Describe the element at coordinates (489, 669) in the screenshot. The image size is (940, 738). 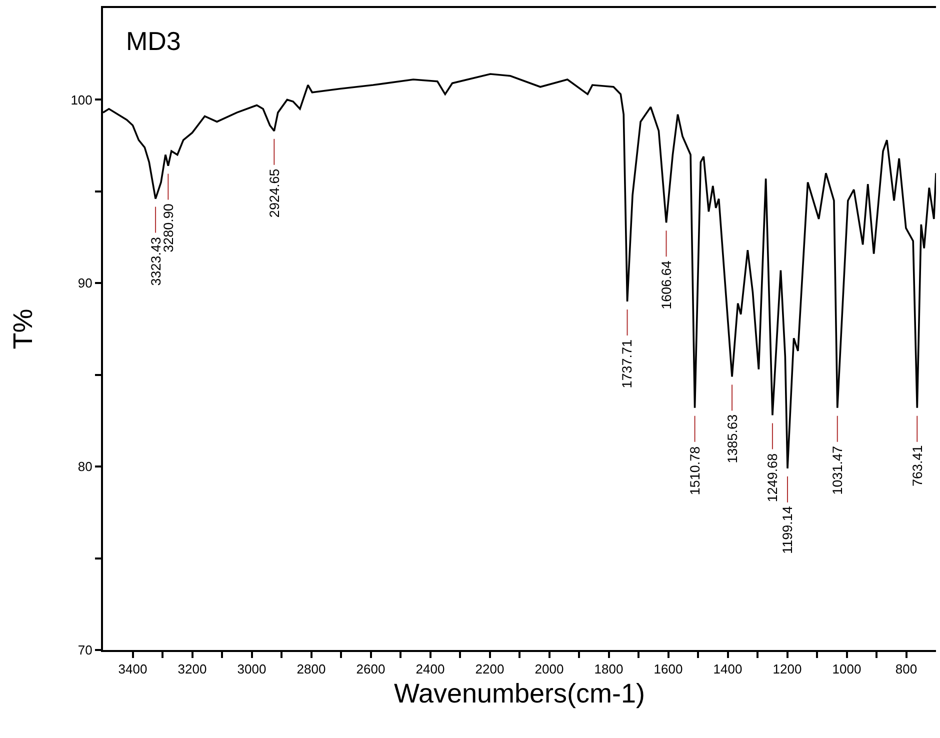
I see `x-tick-label: 2200` at that location.